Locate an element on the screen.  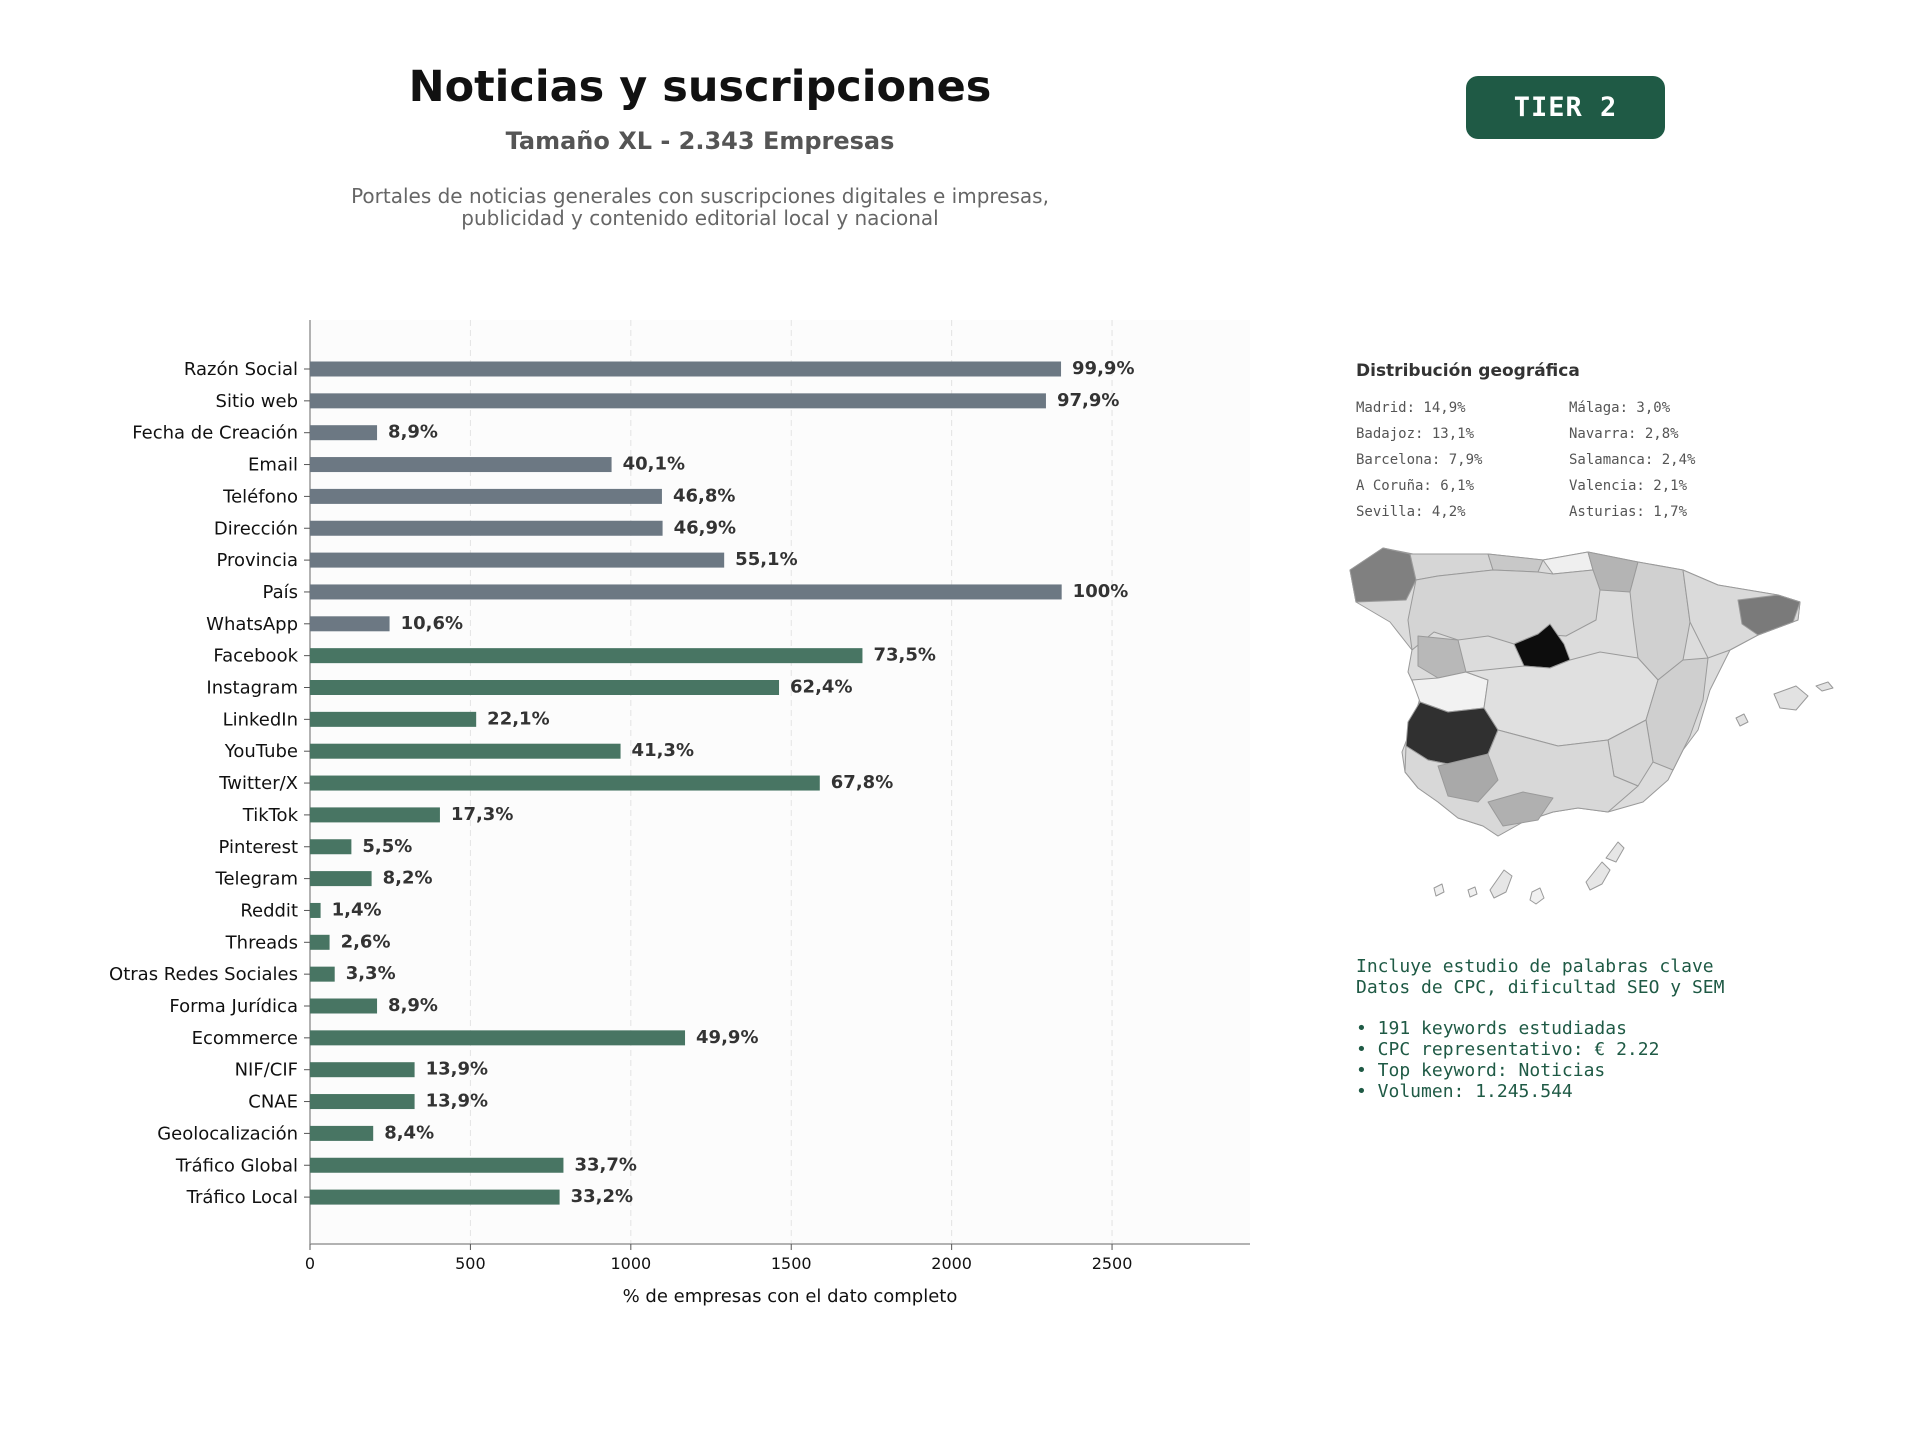
x-tick-label: 1000 is located at coordinates (630, 1263).